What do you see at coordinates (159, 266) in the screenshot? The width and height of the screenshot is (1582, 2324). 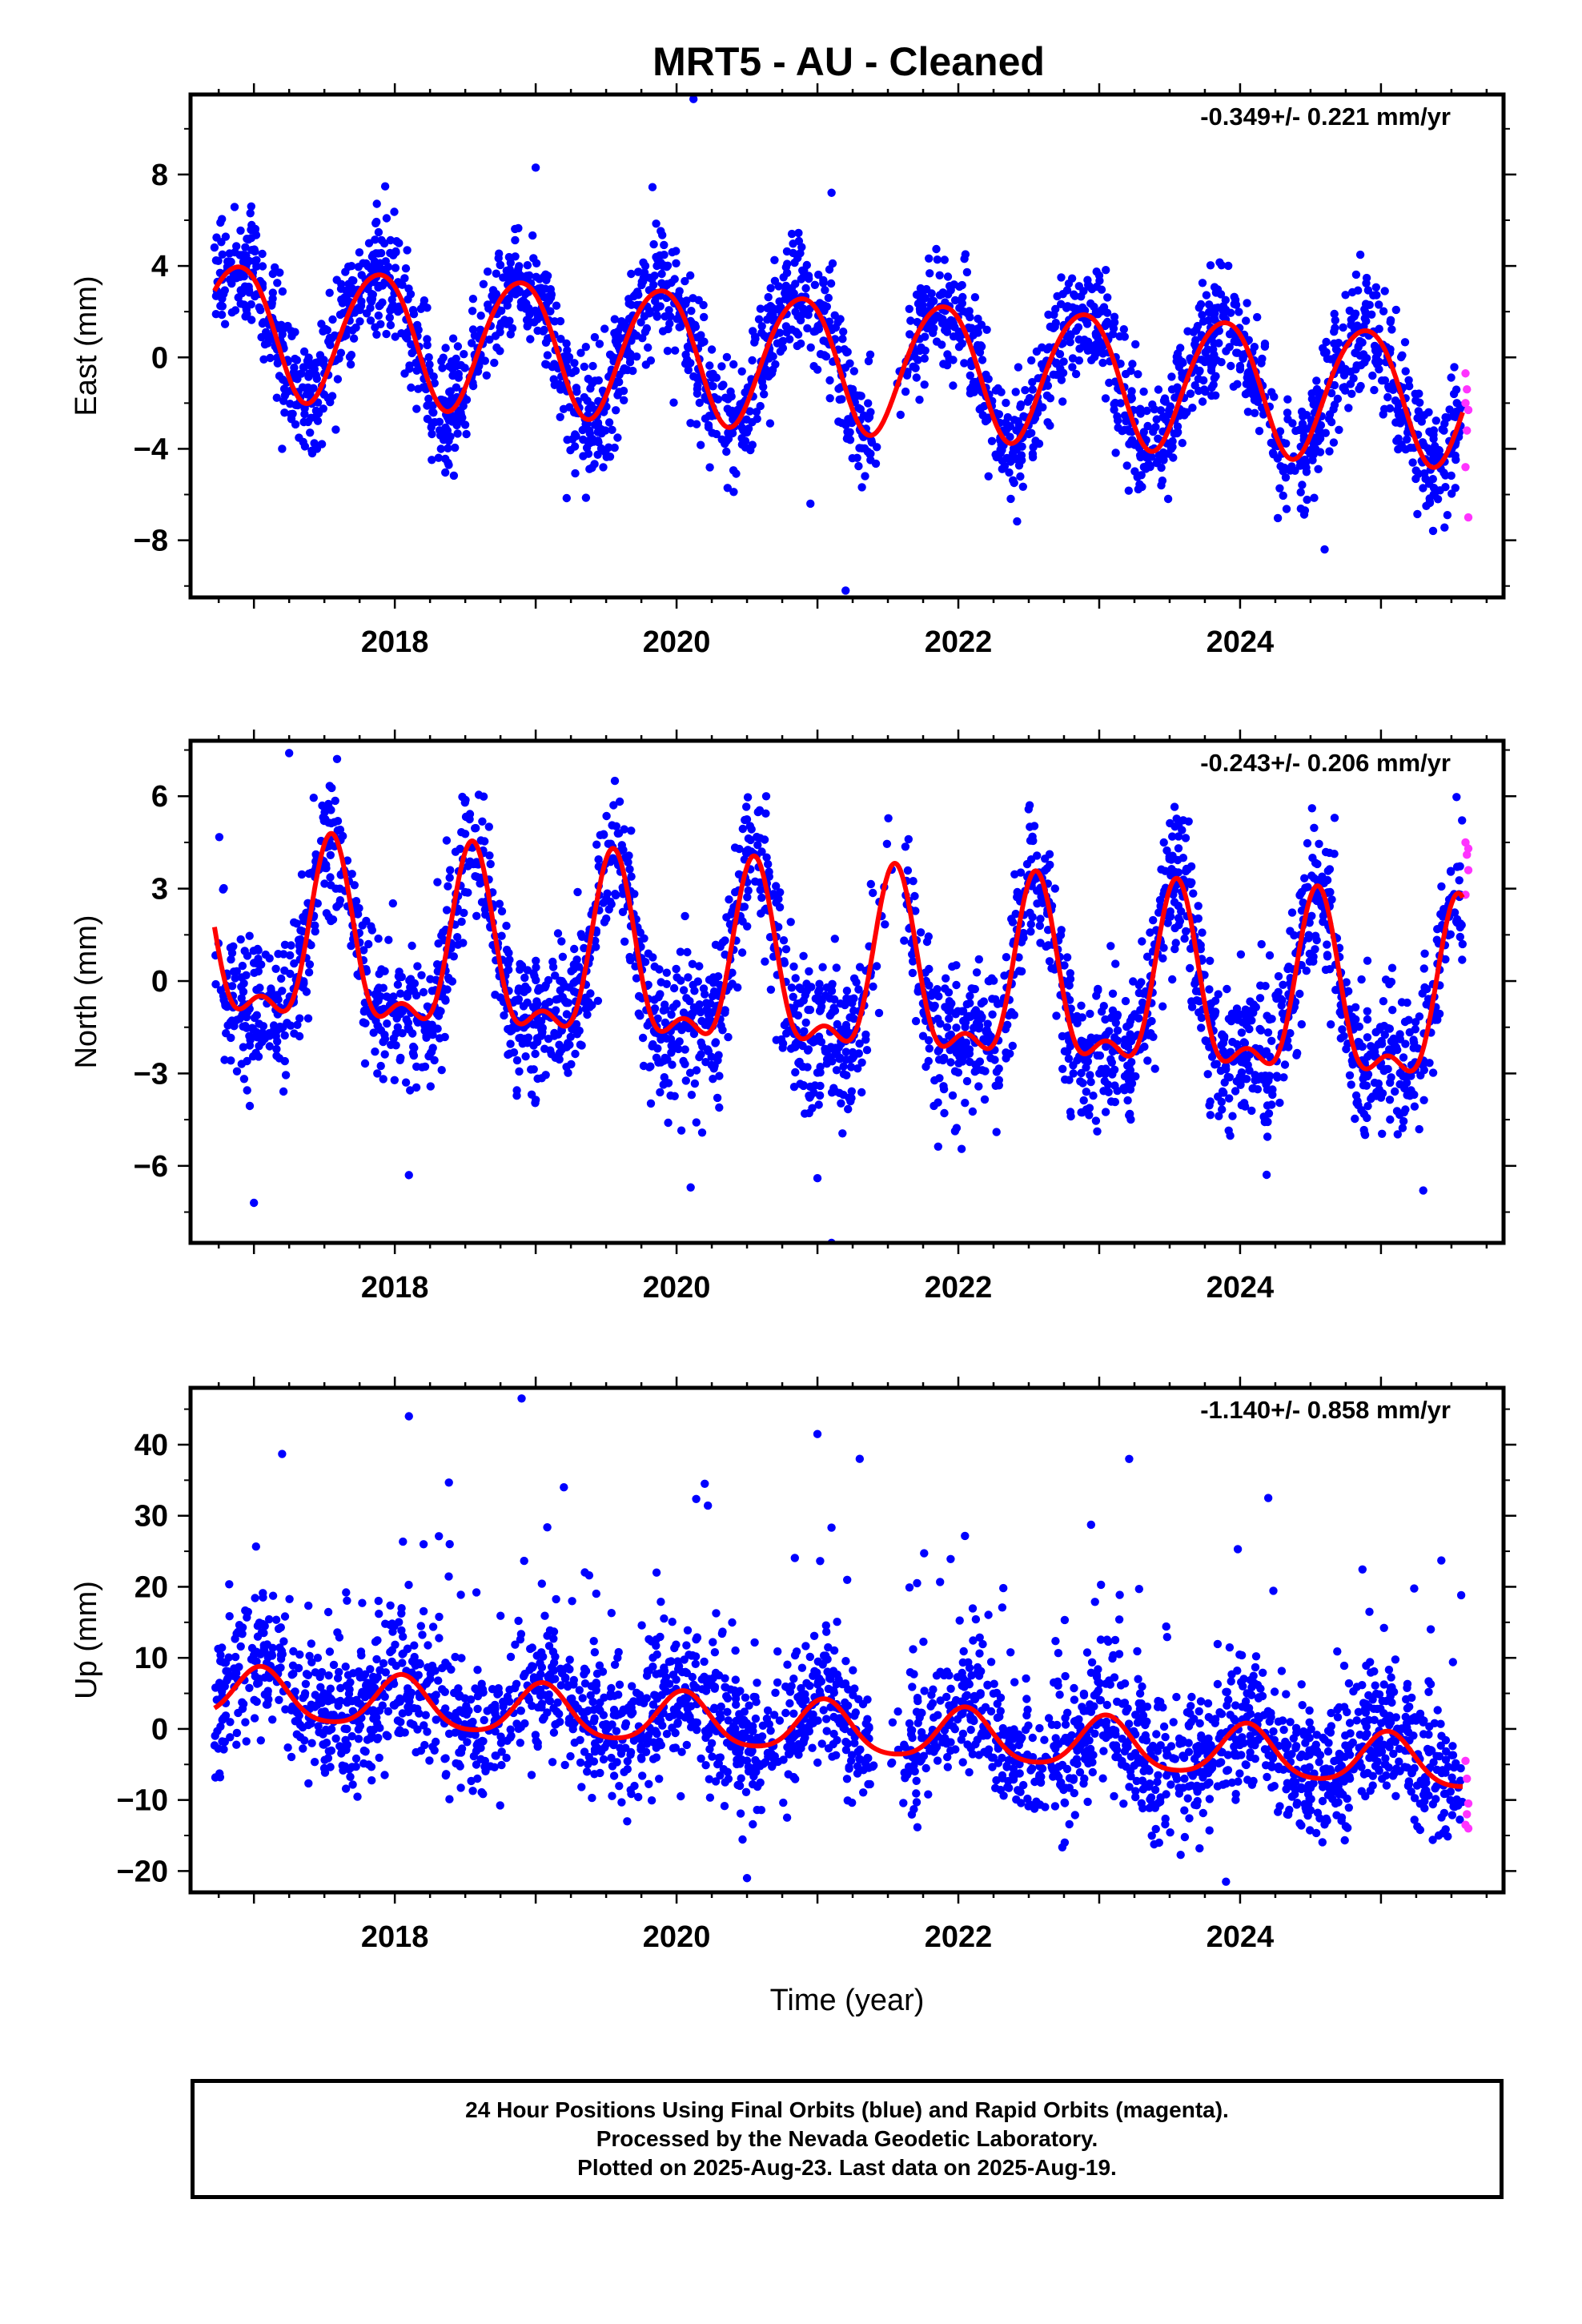 I see `y-tick-label: 4` at bounding box center [159, 266].